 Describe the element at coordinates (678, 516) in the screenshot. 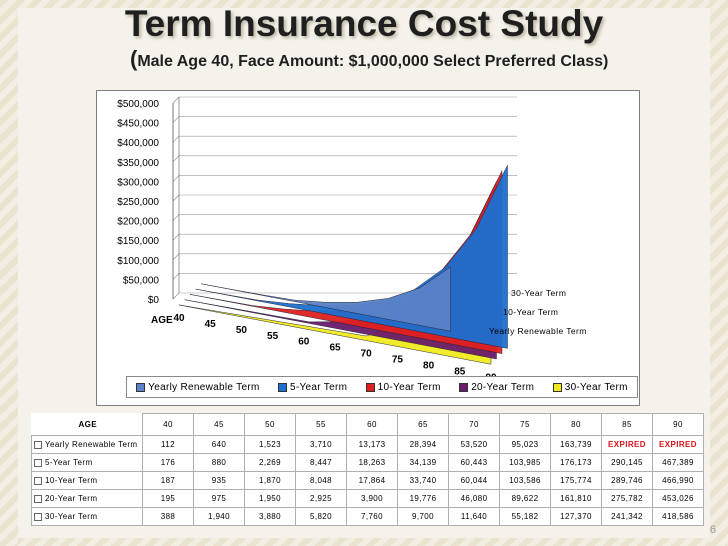

I see `table-cell: 418,586` at that location.